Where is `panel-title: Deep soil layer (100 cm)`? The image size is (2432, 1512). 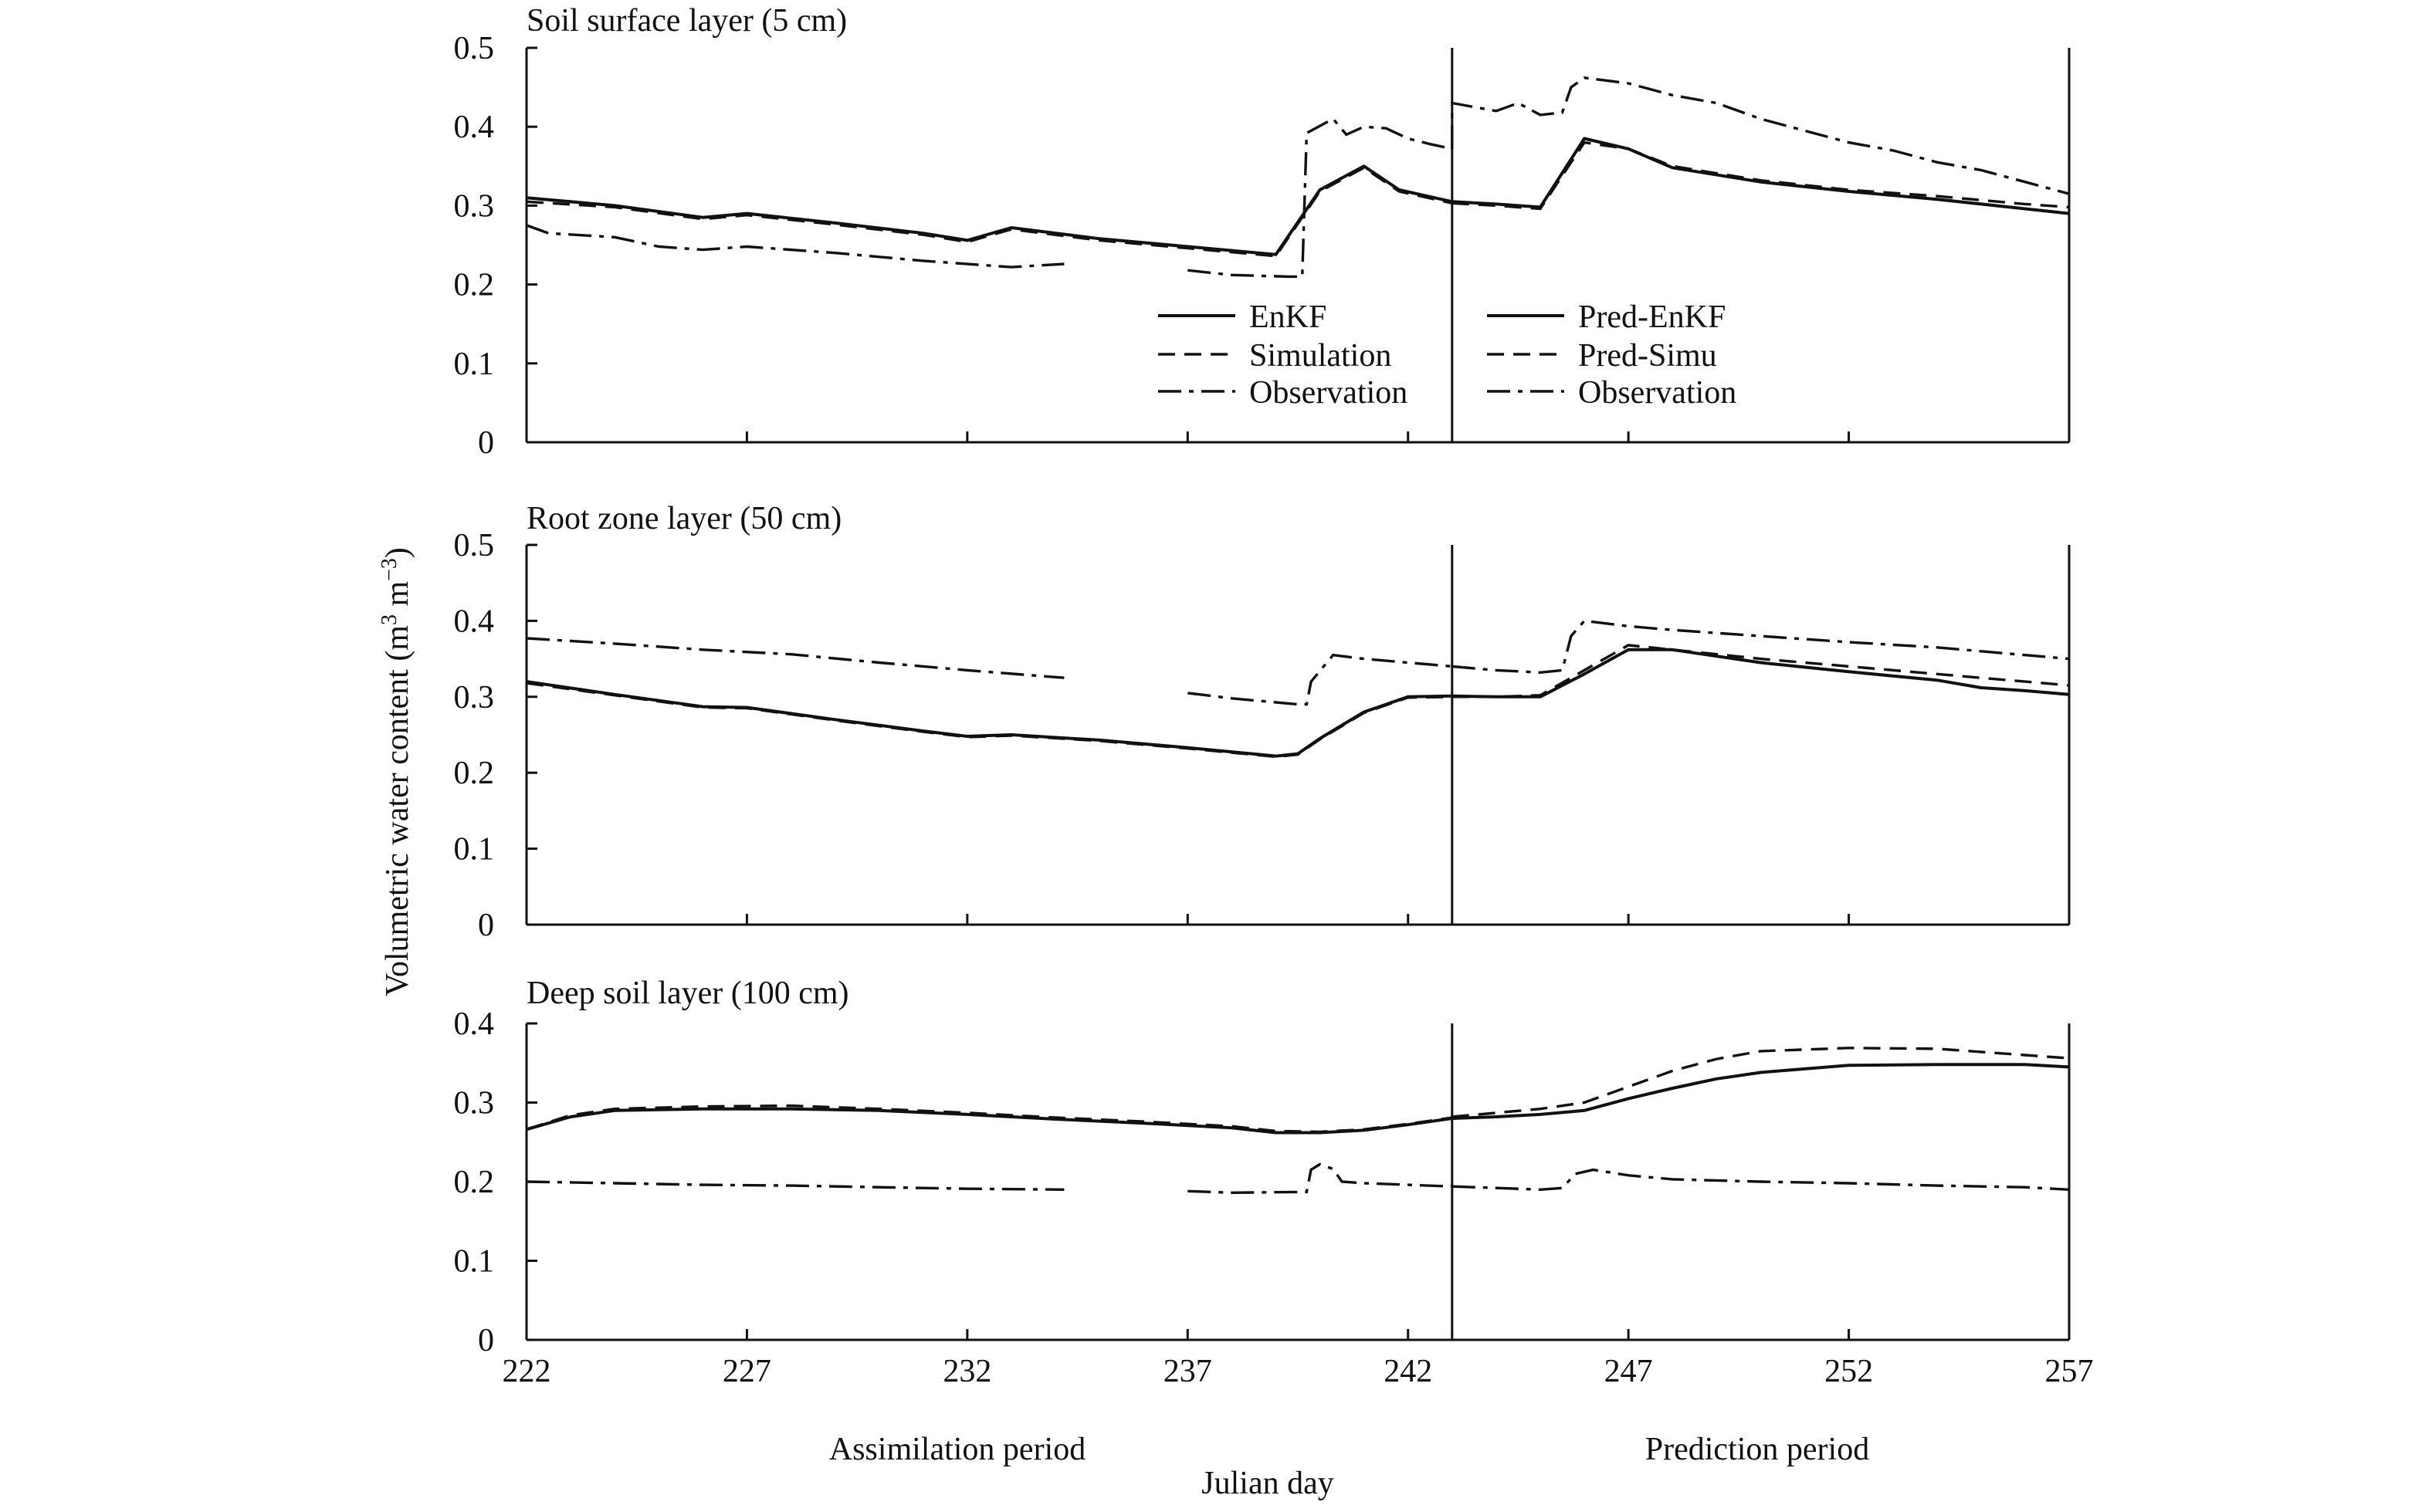
panel-title: Deep soil layer (100 cm) is located at coordinates (688, 993).